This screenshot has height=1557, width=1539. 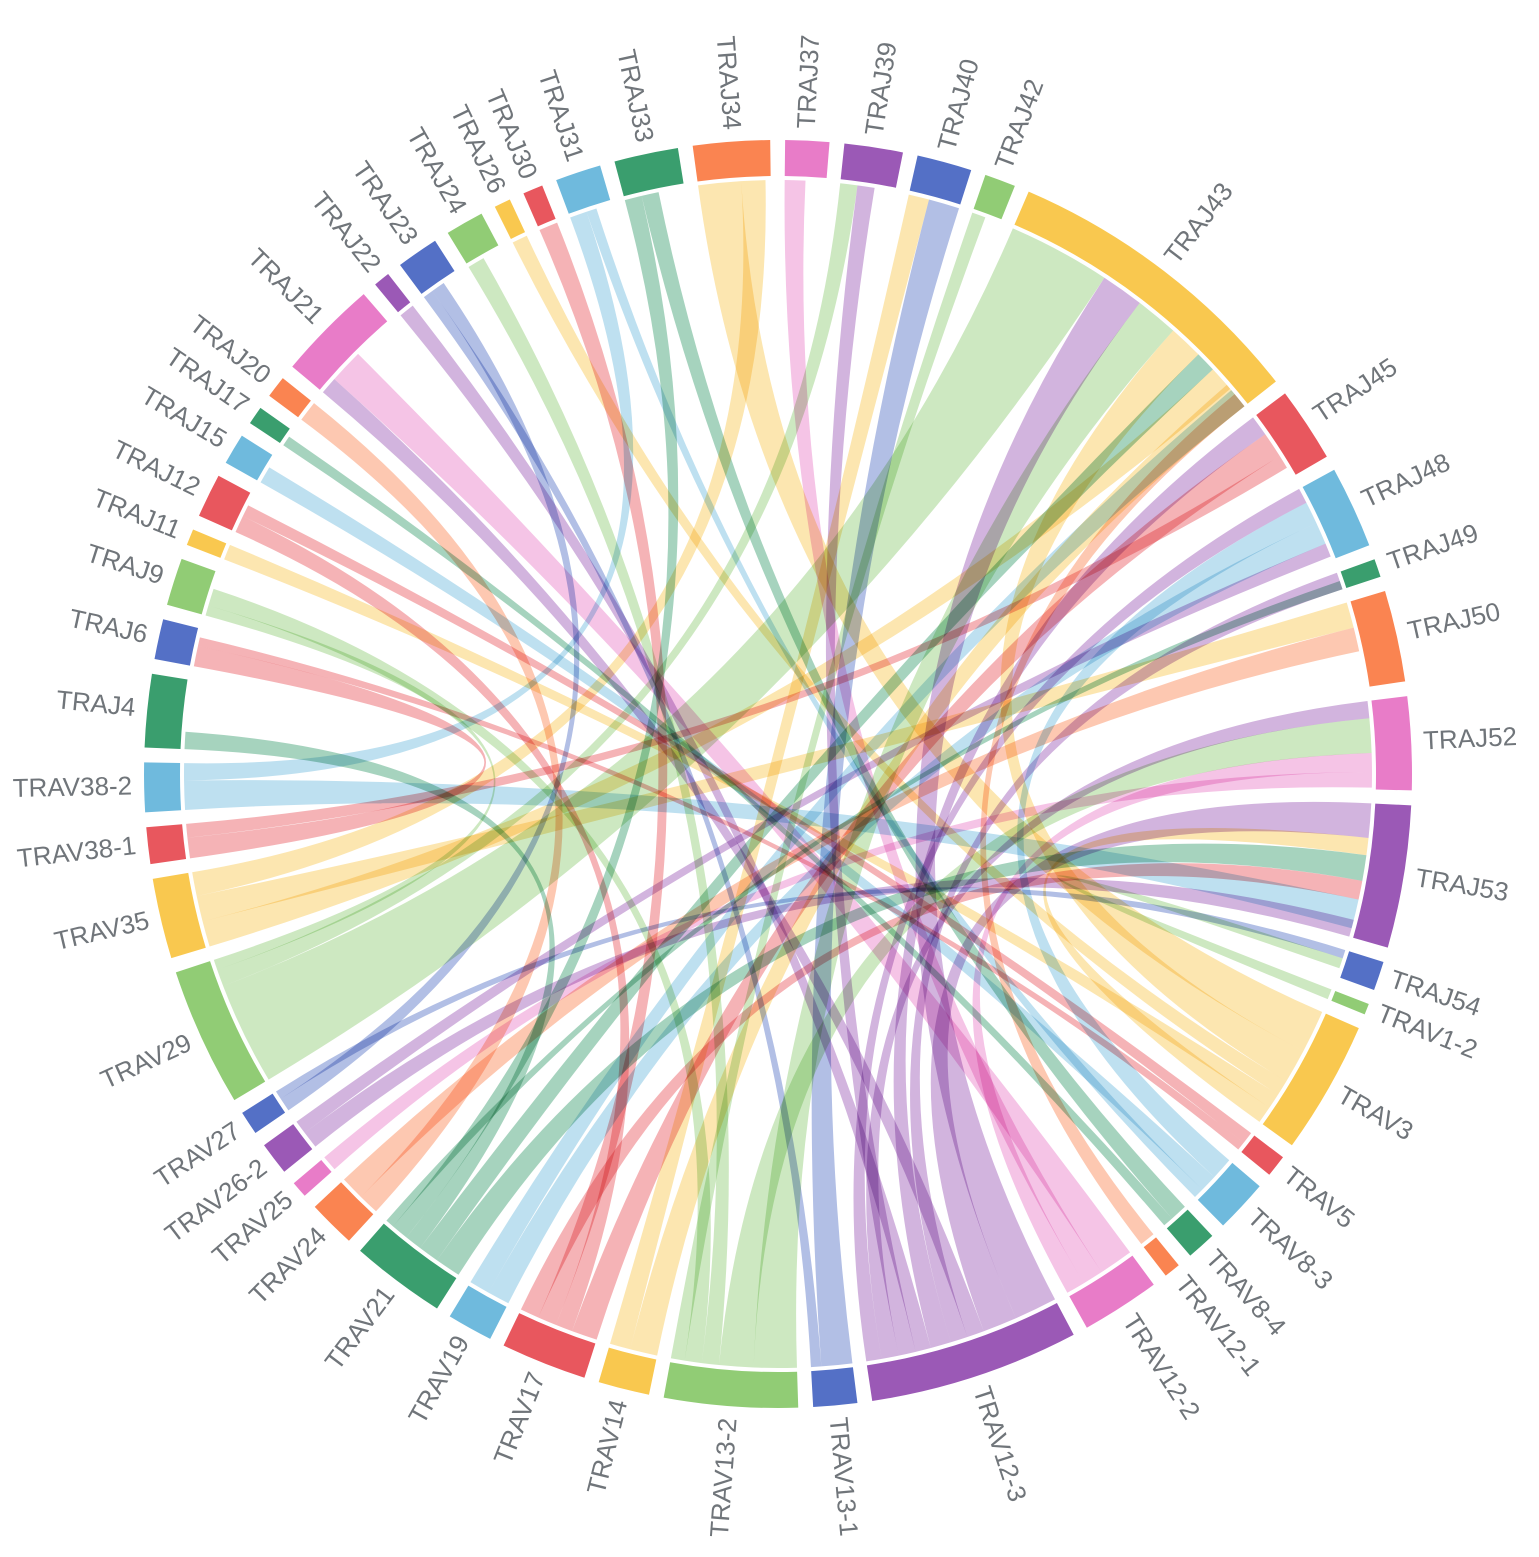 I want to click on segment-label-traj4: TRAJ4, so click(x=96, y=703).